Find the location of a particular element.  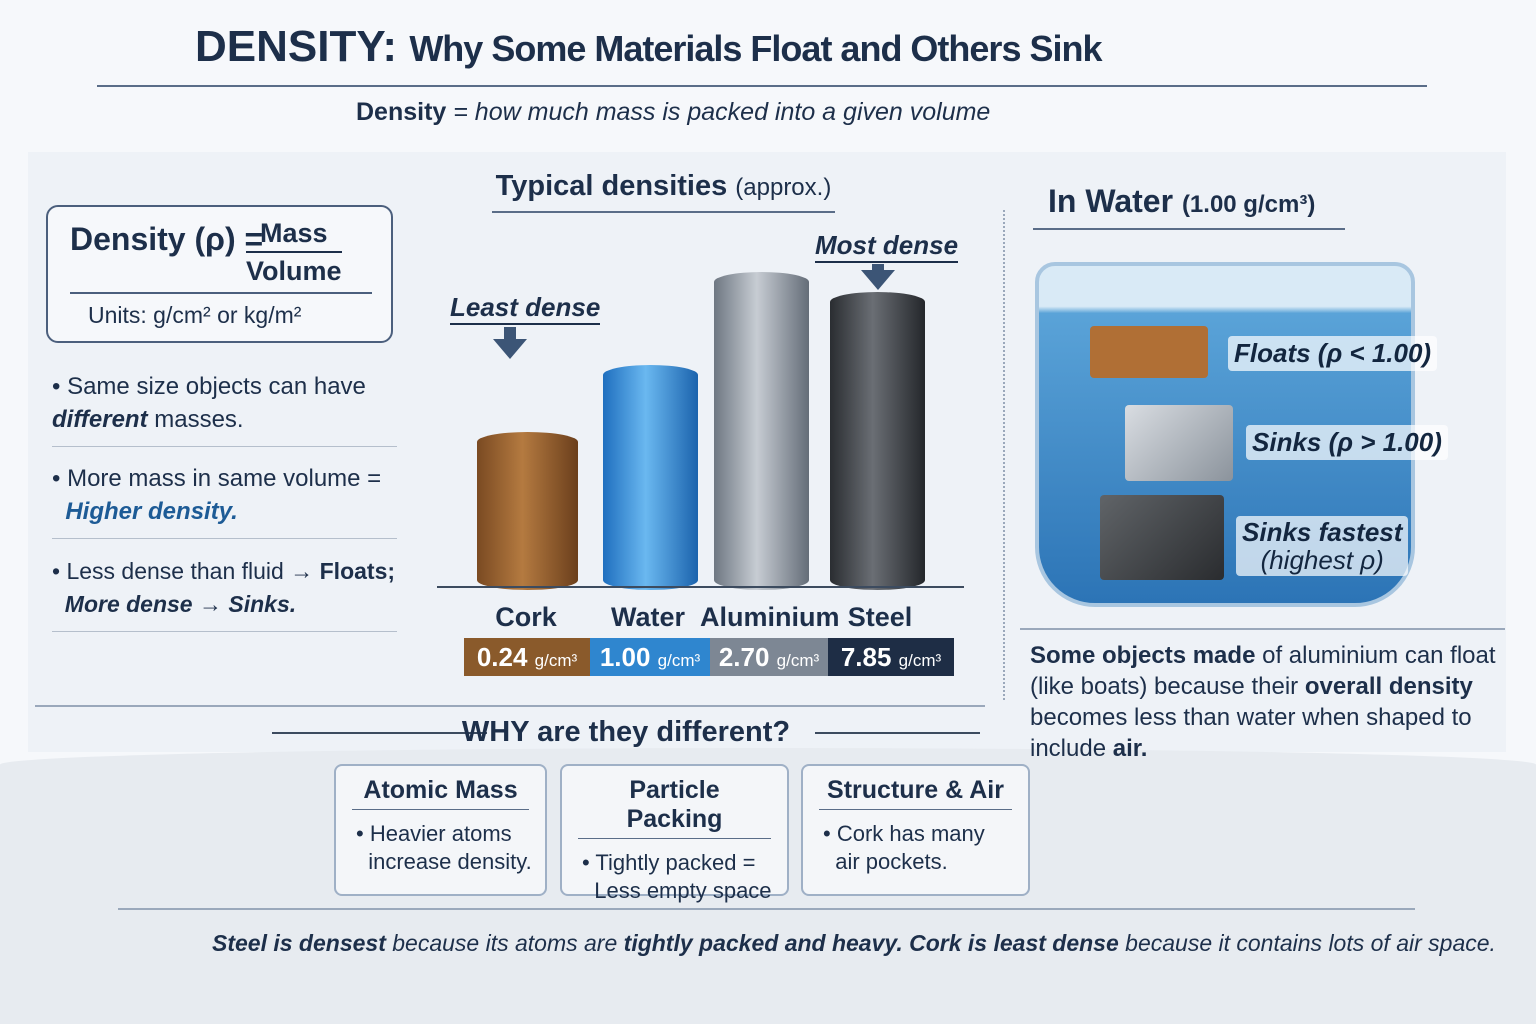

cork-block is located at coordinates (1149, 352).